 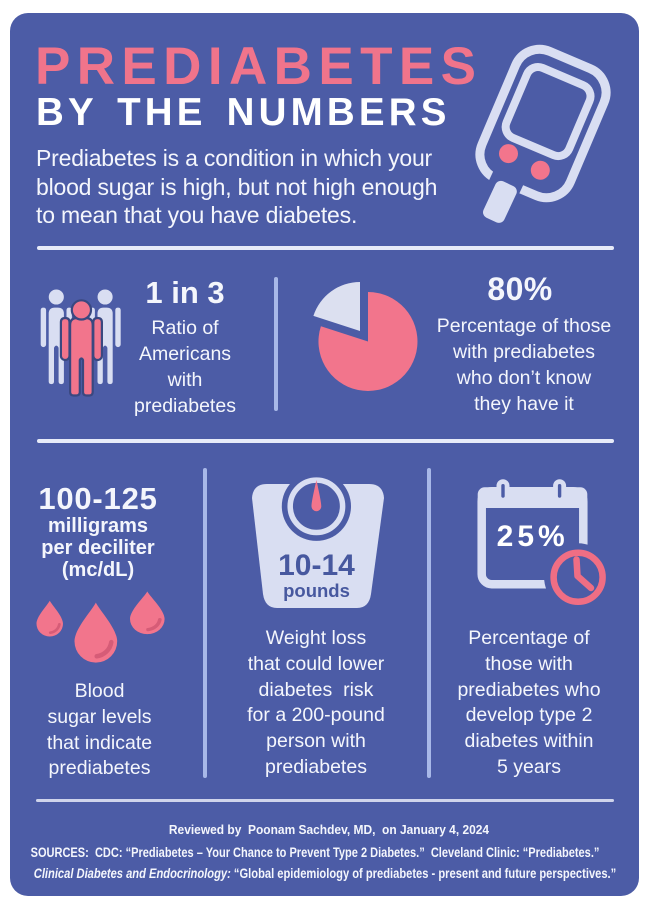 I want to click on svg-text: pounds, so click(x=316, y=590).